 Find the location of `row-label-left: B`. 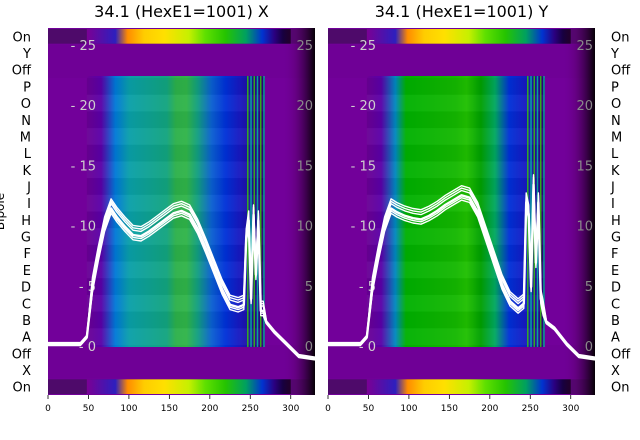

row-label-left: B is located at coordinates (26, 321).